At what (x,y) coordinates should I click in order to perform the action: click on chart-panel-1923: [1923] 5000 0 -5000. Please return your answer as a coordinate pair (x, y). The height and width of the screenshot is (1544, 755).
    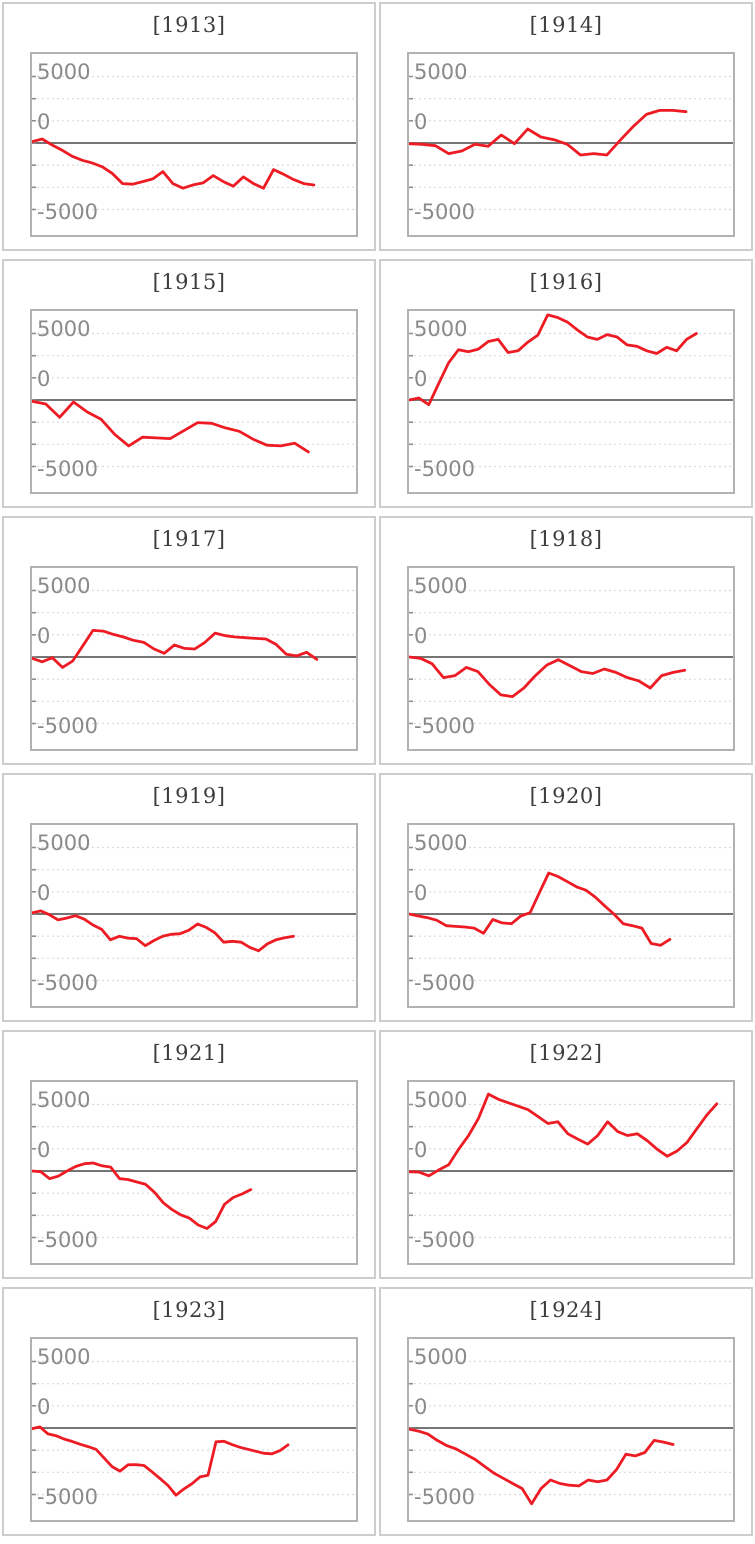
    Looking at the image, I should click on (189, 1411).